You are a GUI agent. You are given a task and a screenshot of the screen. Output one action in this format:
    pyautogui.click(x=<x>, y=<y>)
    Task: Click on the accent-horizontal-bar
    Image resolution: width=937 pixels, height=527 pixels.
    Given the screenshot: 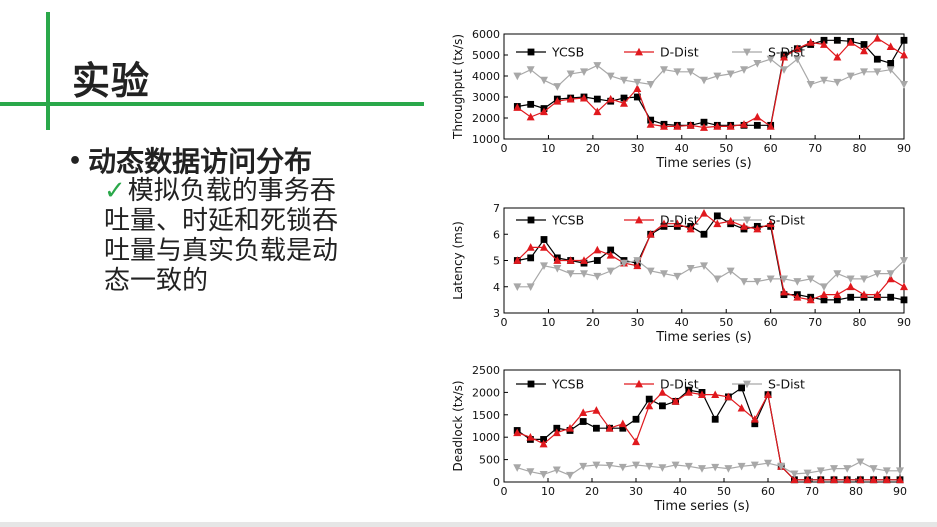 What is the action you would take?
    pyautogui.click(x=212, y=104)
    